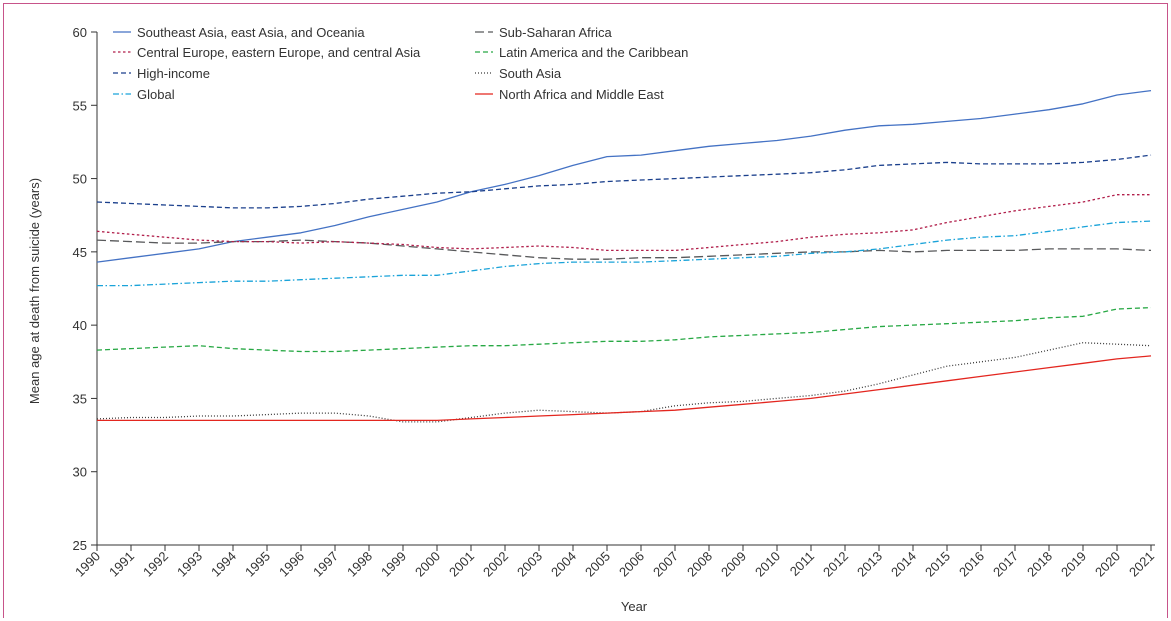  I want to click on y-tick-label: 30, so click(80, 472).